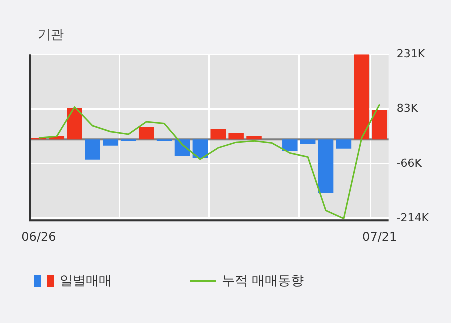  What do you see at coordinates (380, 237) in the screenshot?
I see `x-tick-label: 07/21` at bounding box center [380, 237].